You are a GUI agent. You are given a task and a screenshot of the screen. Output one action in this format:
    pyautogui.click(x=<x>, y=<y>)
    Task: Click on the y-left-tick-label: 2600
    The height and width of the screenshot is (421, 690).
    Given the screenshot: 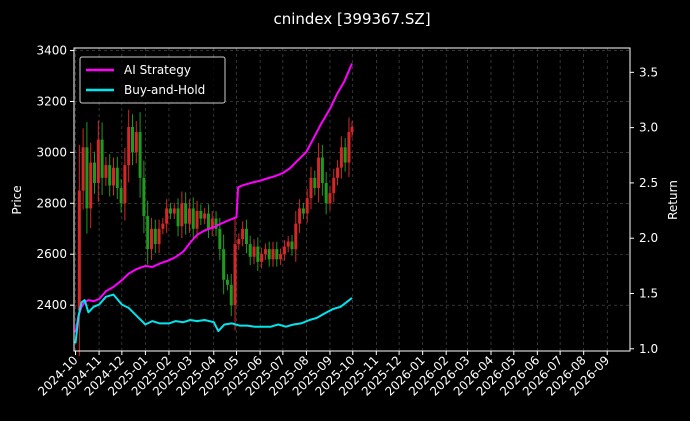 What is the action you would take?
    pyautogui.click(x=51, y=254)
    